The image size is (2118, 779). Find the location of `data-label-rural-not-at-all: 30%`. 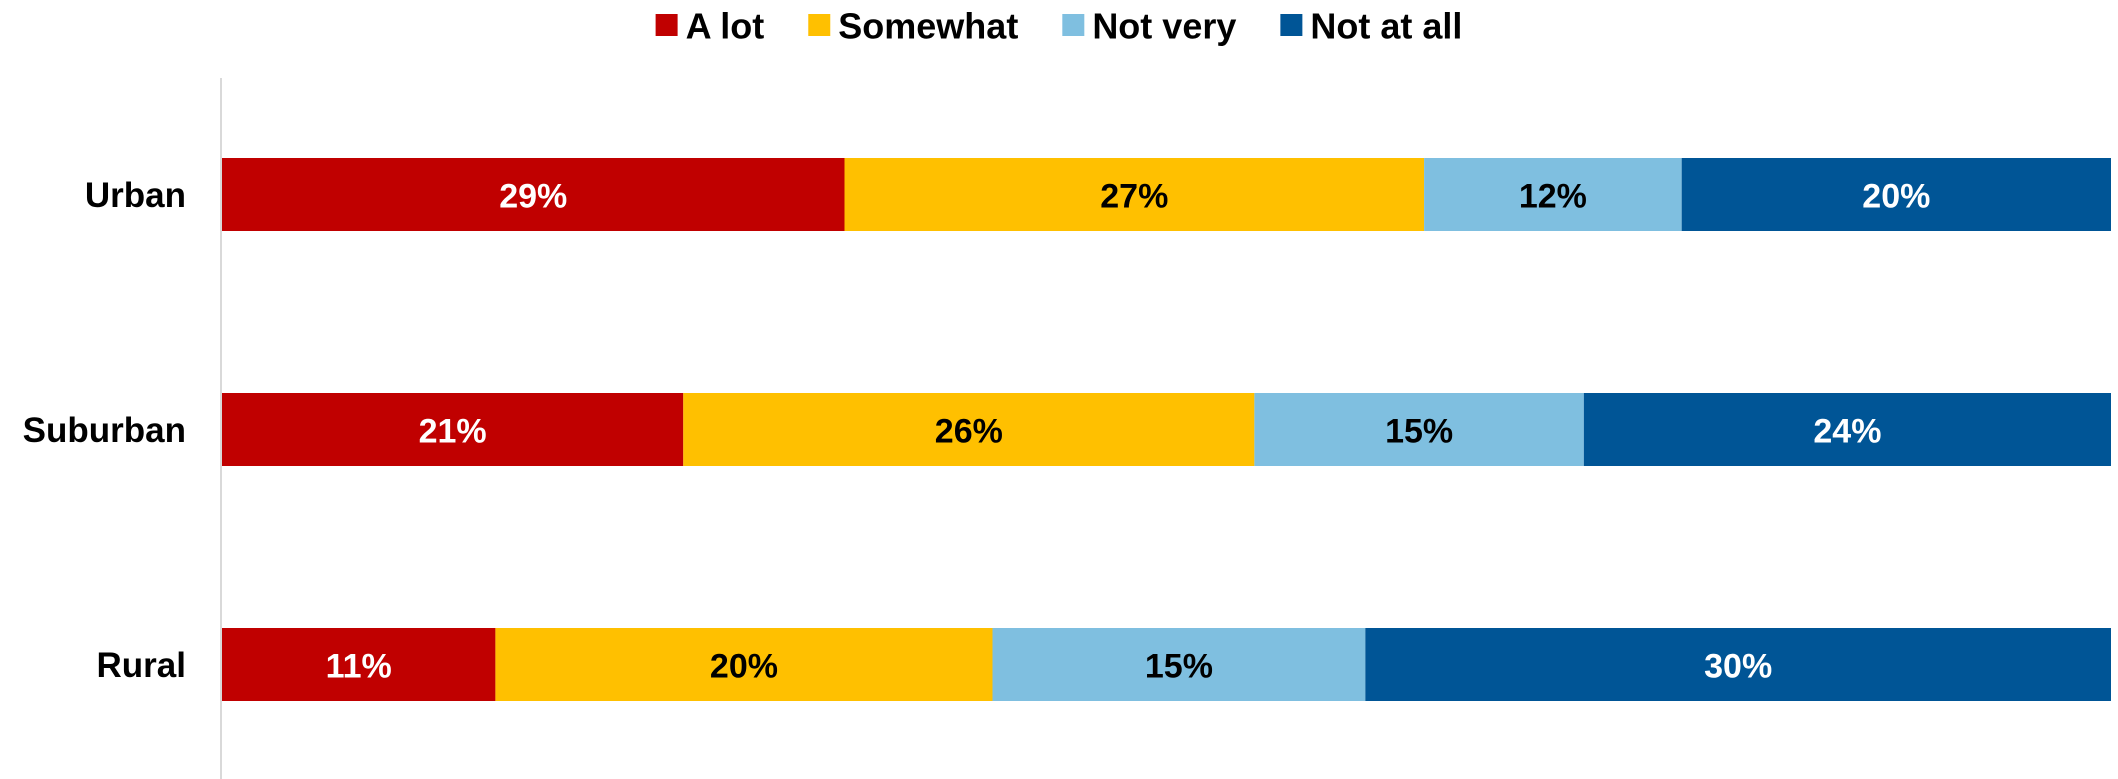

data-label-rural-not-at-all: 30% is located at coordinates (1738, 667).